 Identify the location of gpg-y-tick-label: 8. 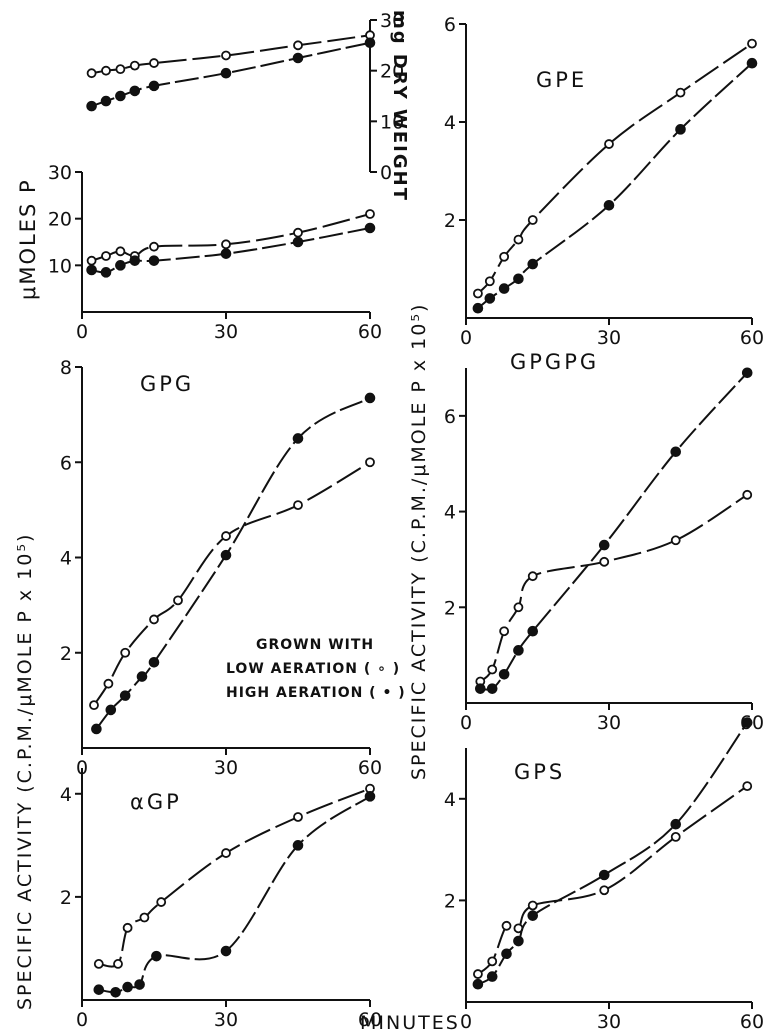
(66, 368).